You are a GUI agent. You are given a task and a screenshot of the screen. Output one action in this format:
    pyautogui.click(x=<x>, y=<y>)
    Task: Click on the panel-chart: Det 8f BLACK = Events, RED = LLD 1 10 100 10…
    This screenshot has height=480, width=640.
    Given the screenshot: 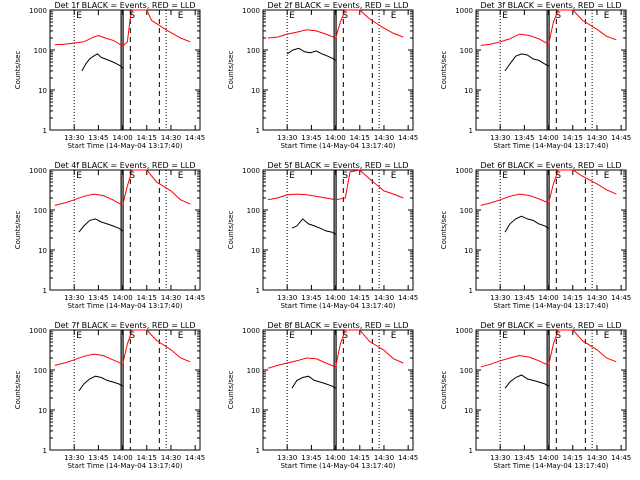 What is the action you would take?
    pyautogui.click(x=322, y=395)
    